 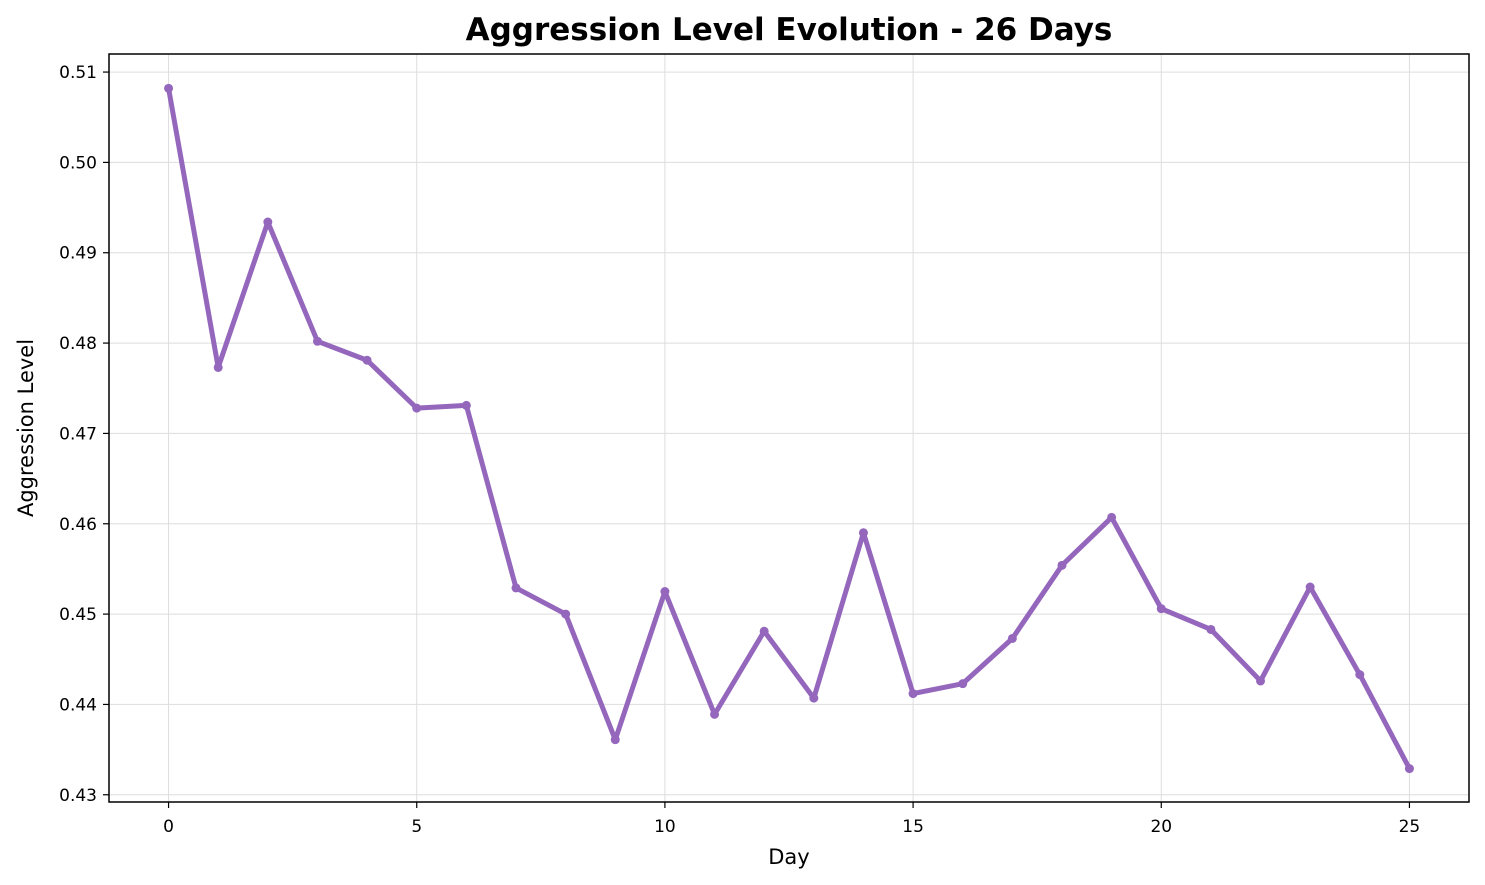 I want to click on x-axis-label: Day, so click(x=788, y=857).